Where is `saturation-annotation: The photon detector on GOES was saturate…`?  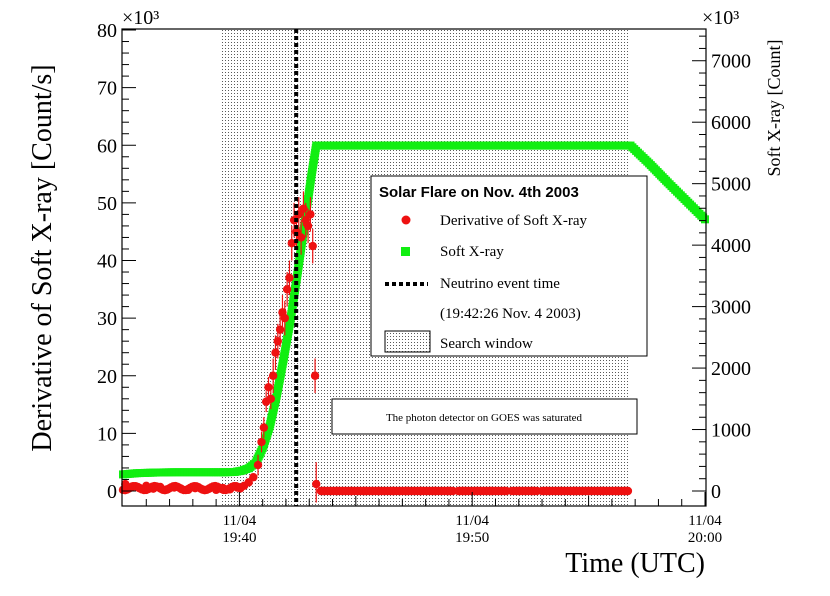 saturation-annotation: The photon detector on GOES was saturate… is located at coordinates (484, 416).